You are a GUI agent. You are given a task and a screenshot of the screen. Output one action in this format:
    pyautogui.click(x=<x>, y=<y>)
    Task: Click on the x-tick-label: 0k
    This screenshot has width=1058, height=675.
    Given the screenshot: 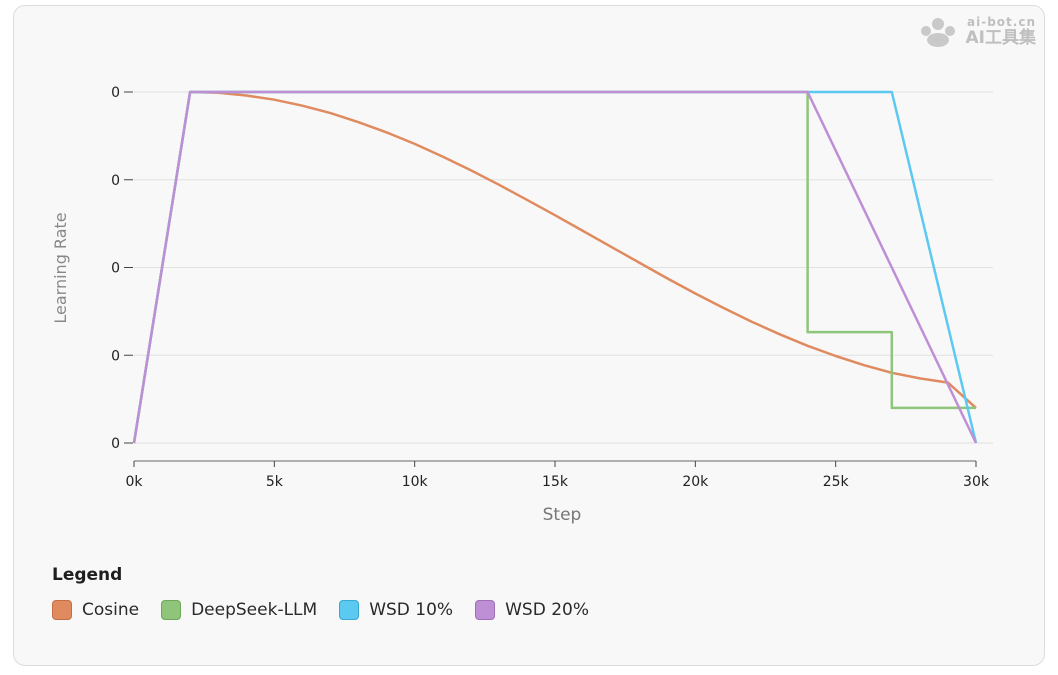 What is the action you would take?
    pyautogui.click(x=134, y=482)
    